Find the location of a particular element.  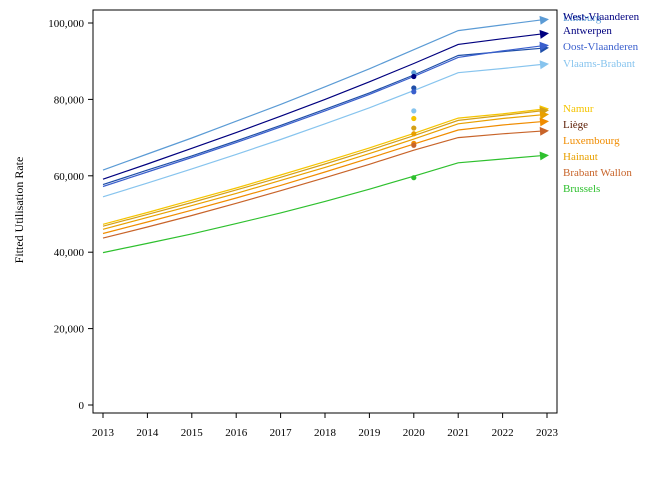

series-label: Oost-Vlaanderen is located at coordinates (601, 47).